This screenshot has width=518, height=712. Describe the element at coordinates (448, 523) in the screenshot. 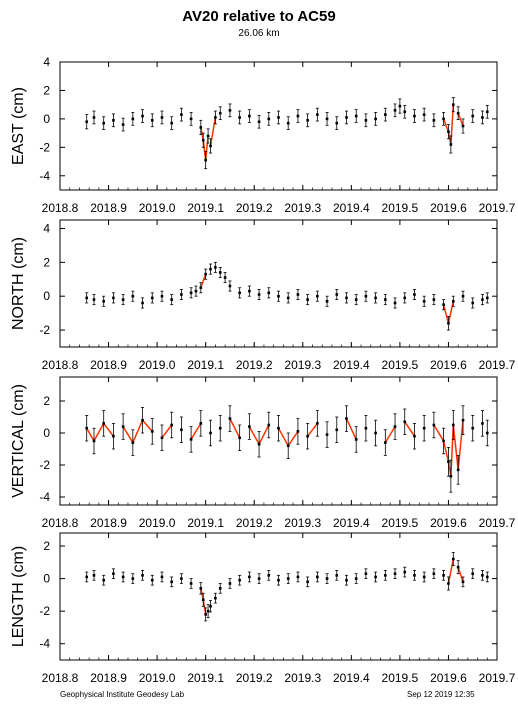

I see `x-tick-label: 2019.6` at that location.